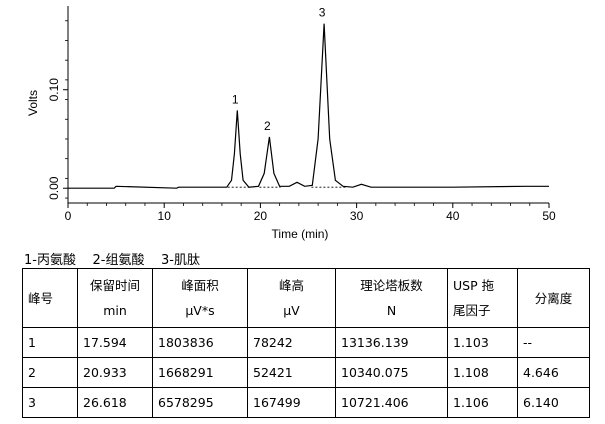 The height and width of the screenshot is (424, 605). What do you see at coordinates (115, 342) in the screenshot?
I see `table-cell: 17.594` at bounding box center [115, 342].